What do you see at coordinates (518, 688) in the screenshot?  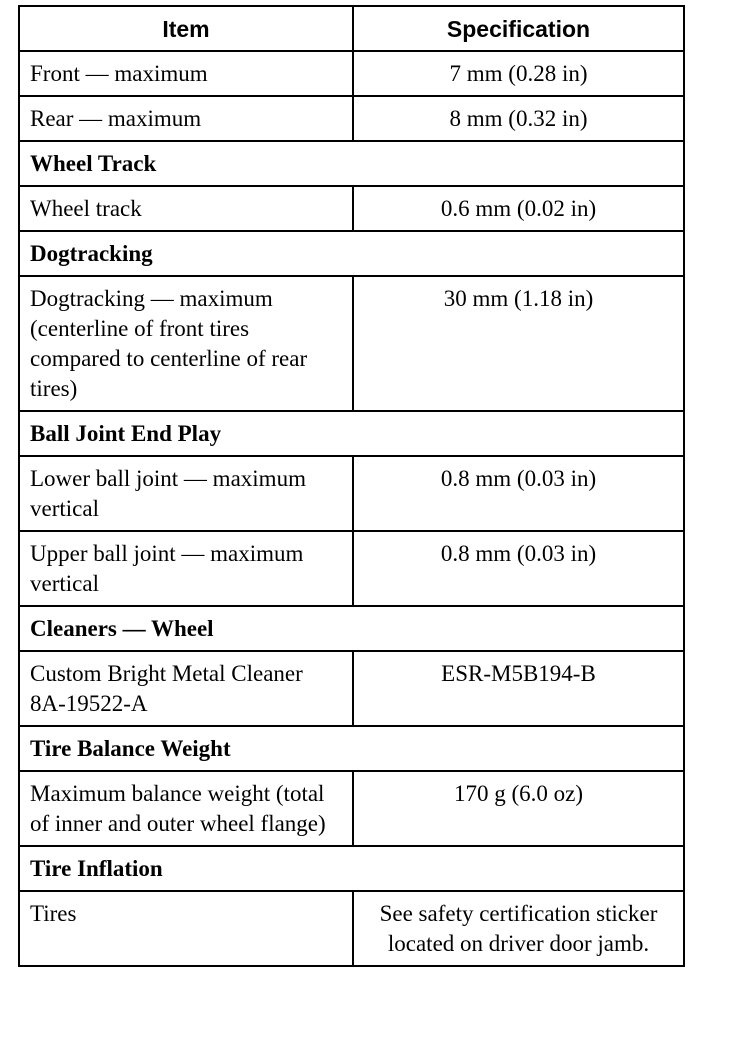 I see `specification-cell: ESR-M5B194-B` at bounding box center [518, 688].